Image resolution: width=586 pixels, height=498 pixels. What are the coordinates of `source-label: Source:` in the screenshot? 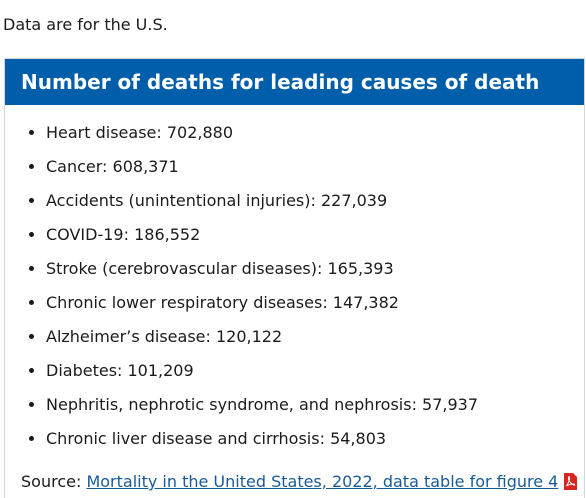 It's located at (51, 481).